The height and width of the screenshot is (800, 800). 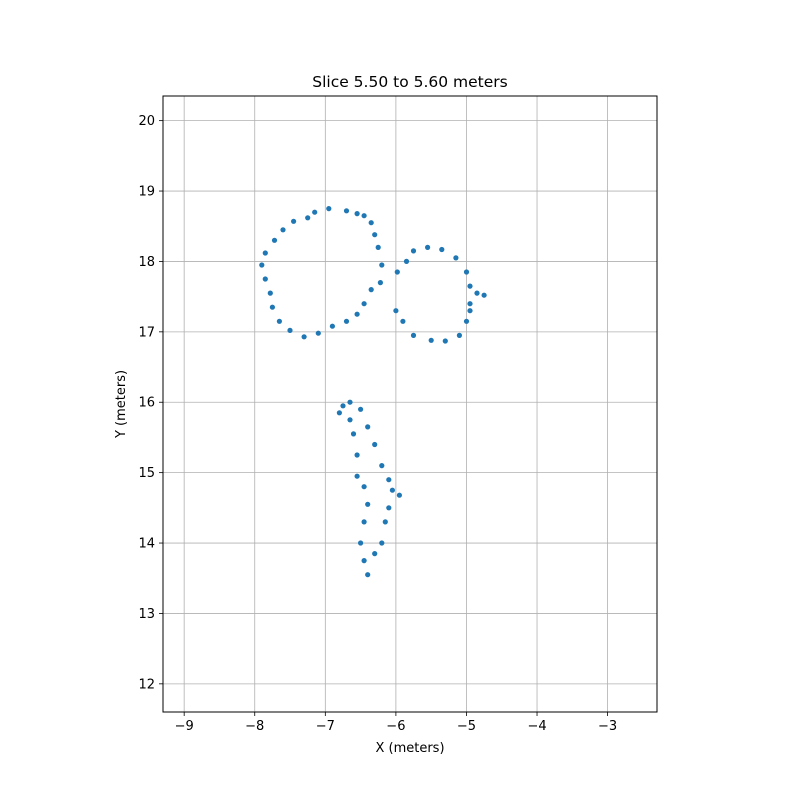 What do you see at coordinates (184, 726) in the screenshot?
I see `x-tick-label: −9` at bounding box center [184, 726].